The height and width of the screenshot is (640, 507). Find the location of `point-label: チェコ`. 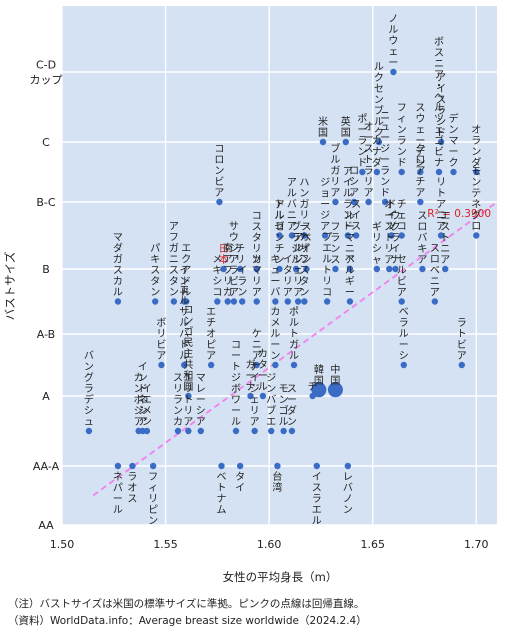

point-label: チェコ is located at coordinates (402, 216).